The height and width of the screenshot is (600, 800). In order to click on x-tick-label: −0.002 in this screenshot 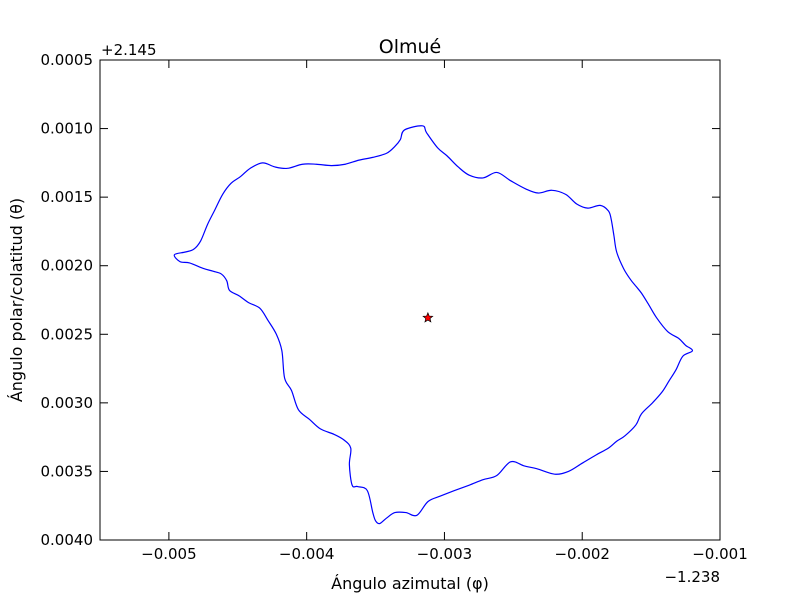, I will do `click(582, 554)`.